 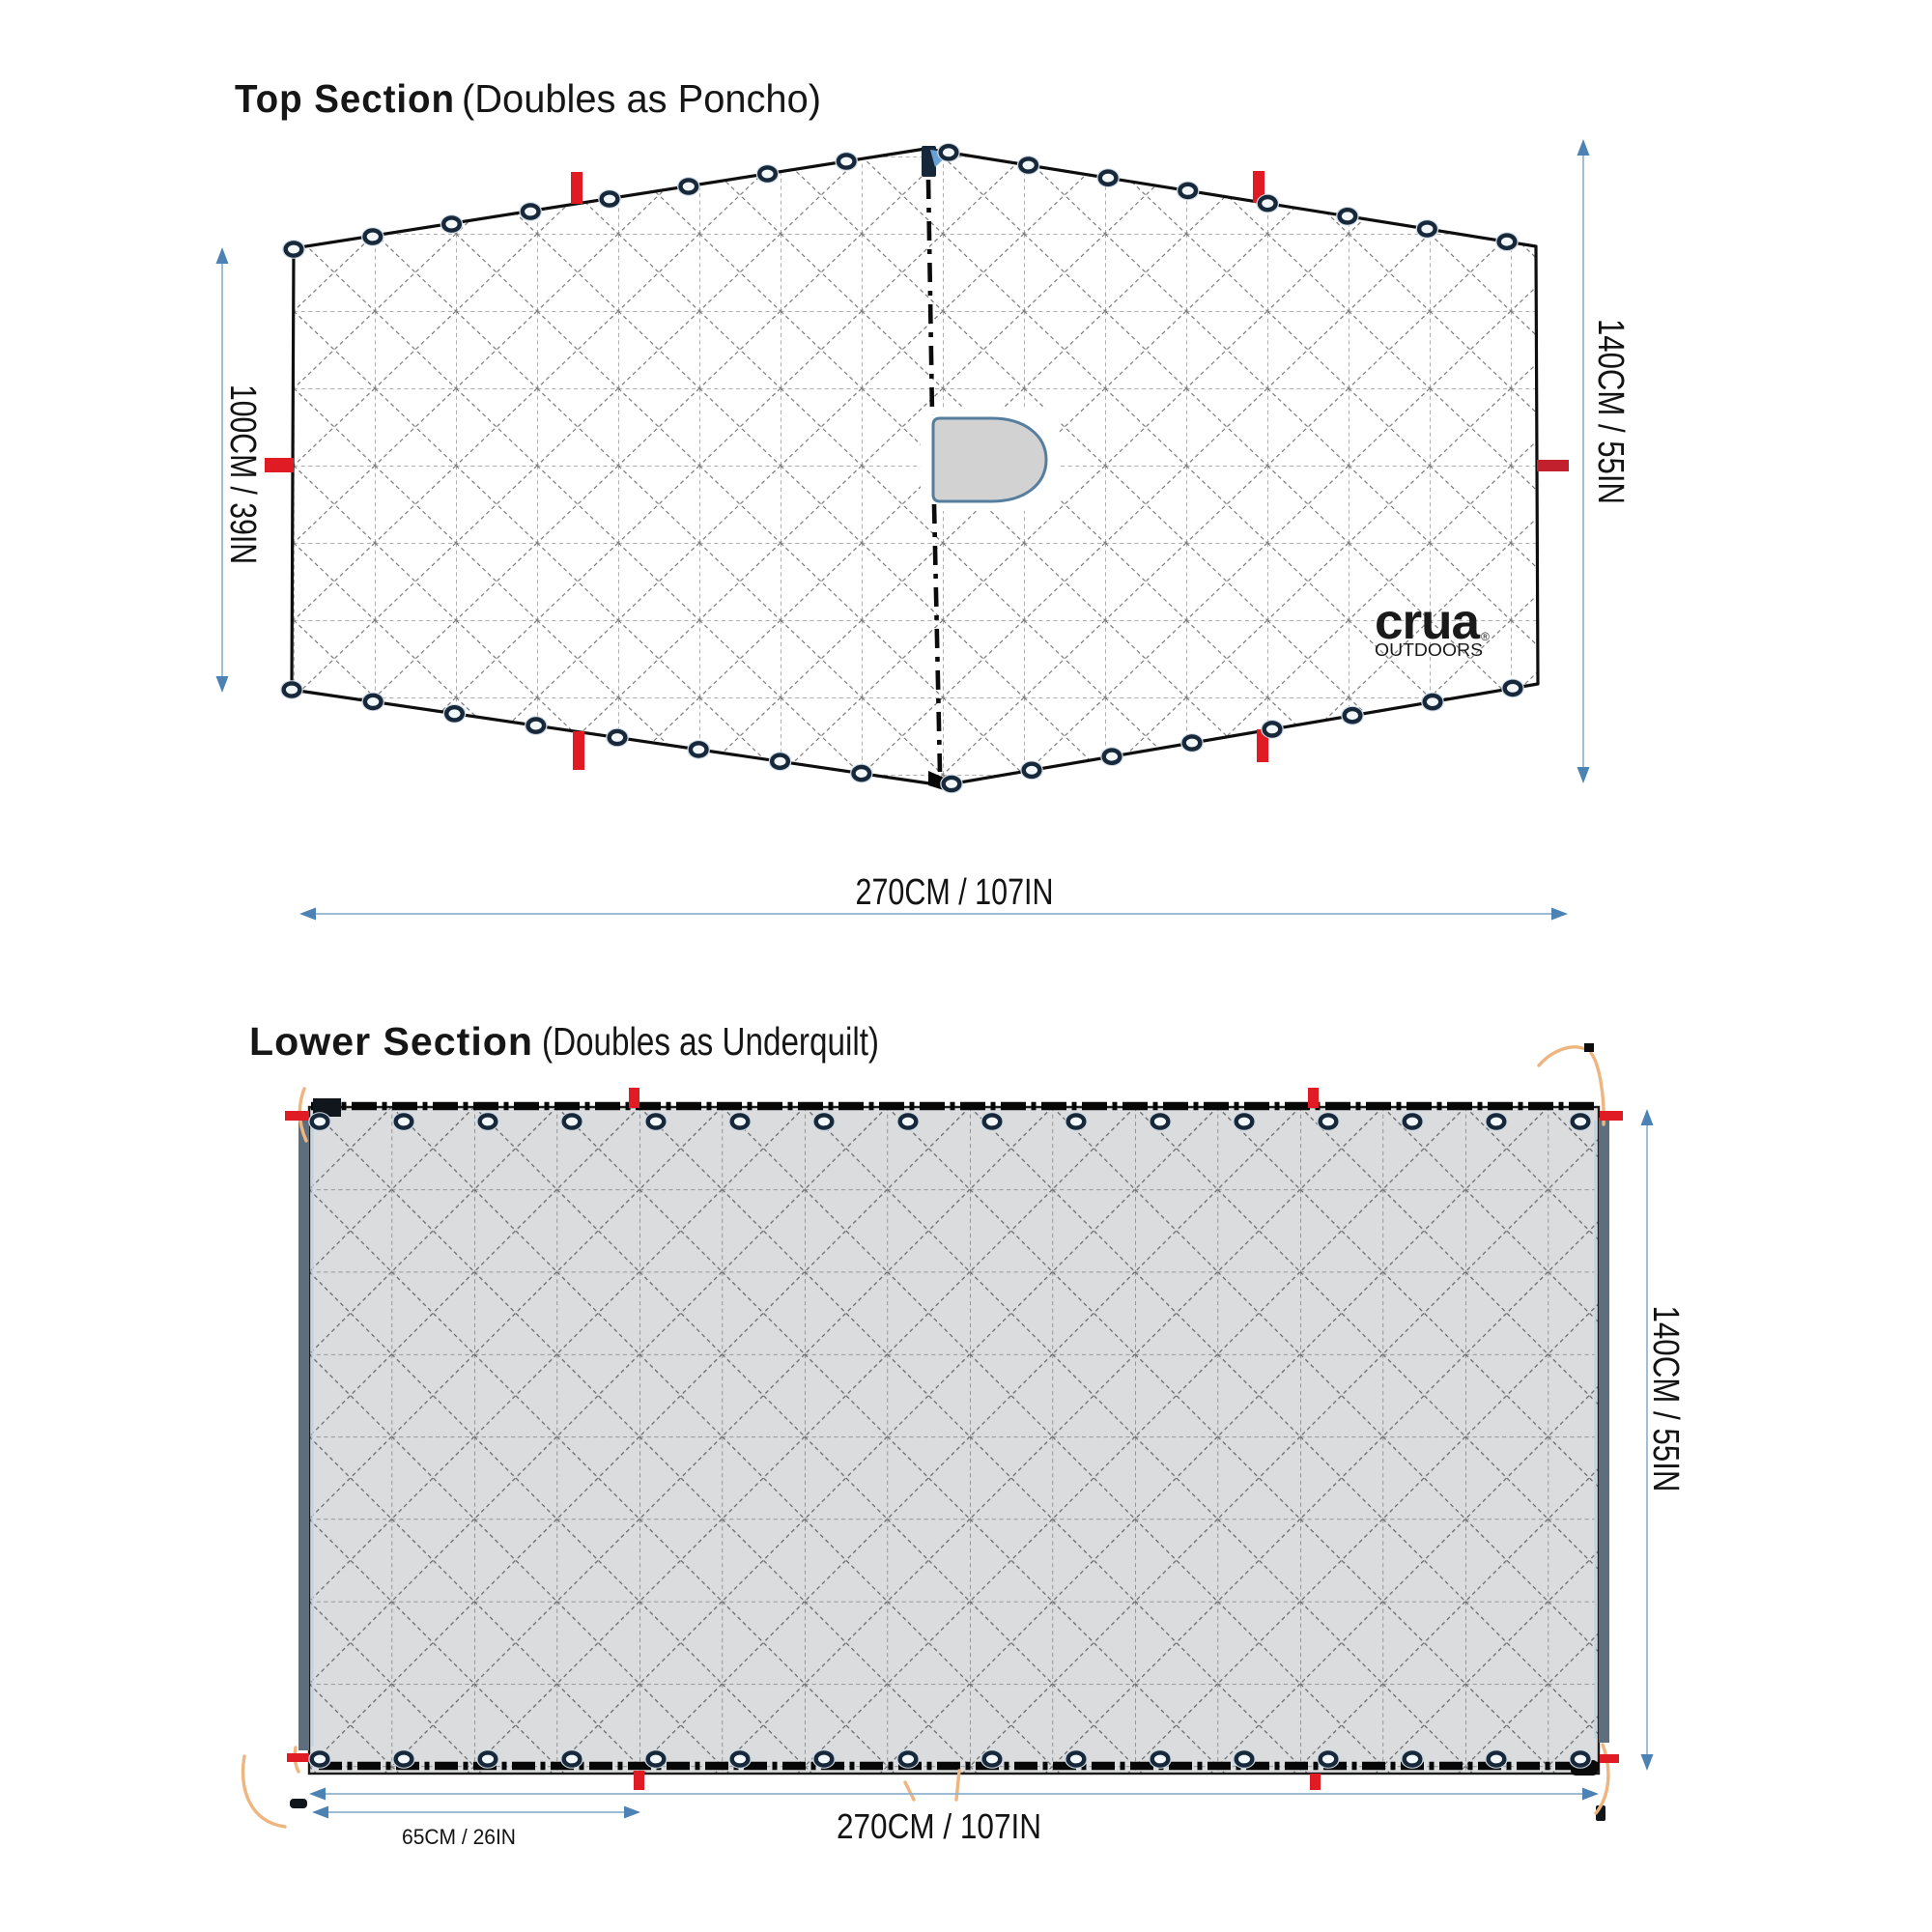 I want to click on svg-text:Top Section(Doubles as Poncho): Top Section (Doubles as Poncho), so click(x=528, y=98).